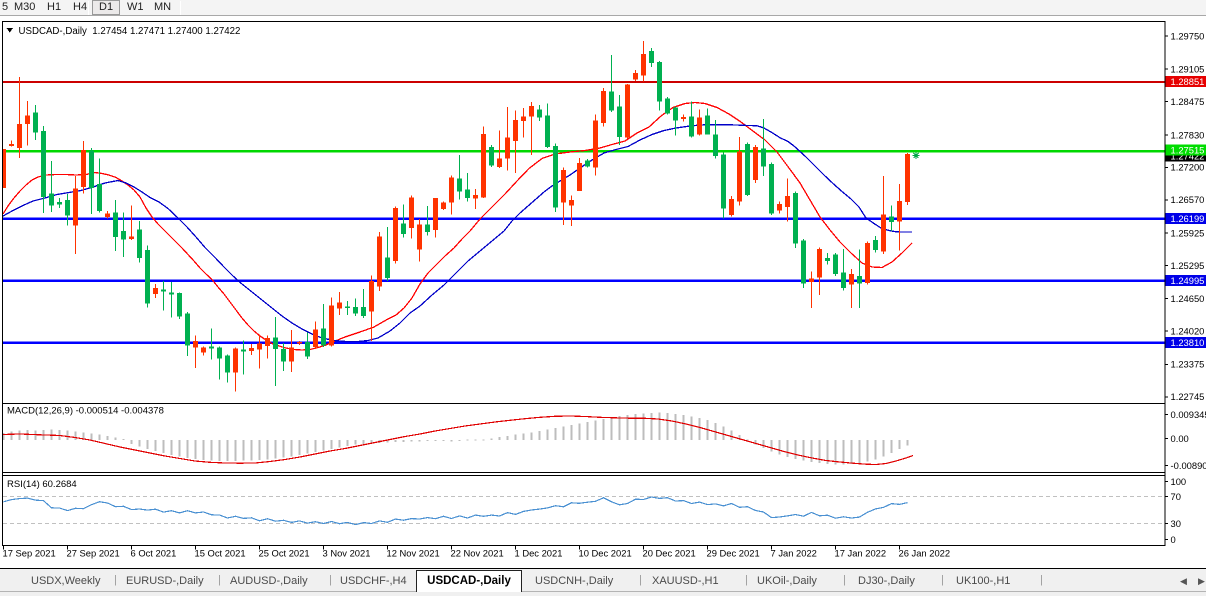 The height and width of the screenshot is (596, 1206). Describe the element at coordinates (605, 553) in the screenshot. I see `svg-text: 10 Dec 2021` at that location.